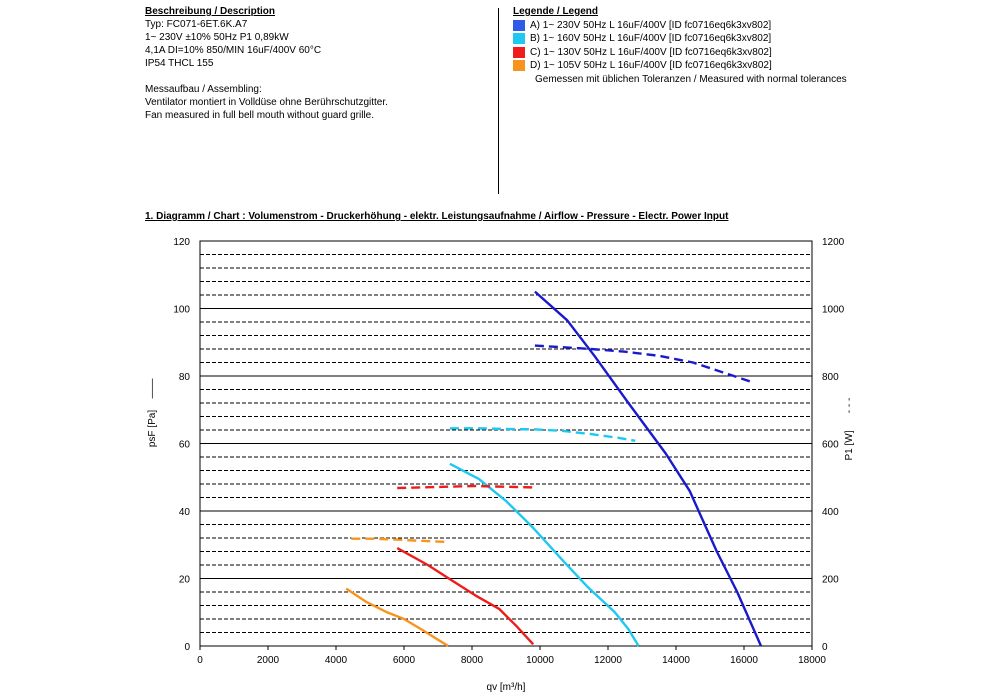 This screenshot has width=1000, height=695. I want to click on y-axis-label: psF [Pa], so click(152, 428).